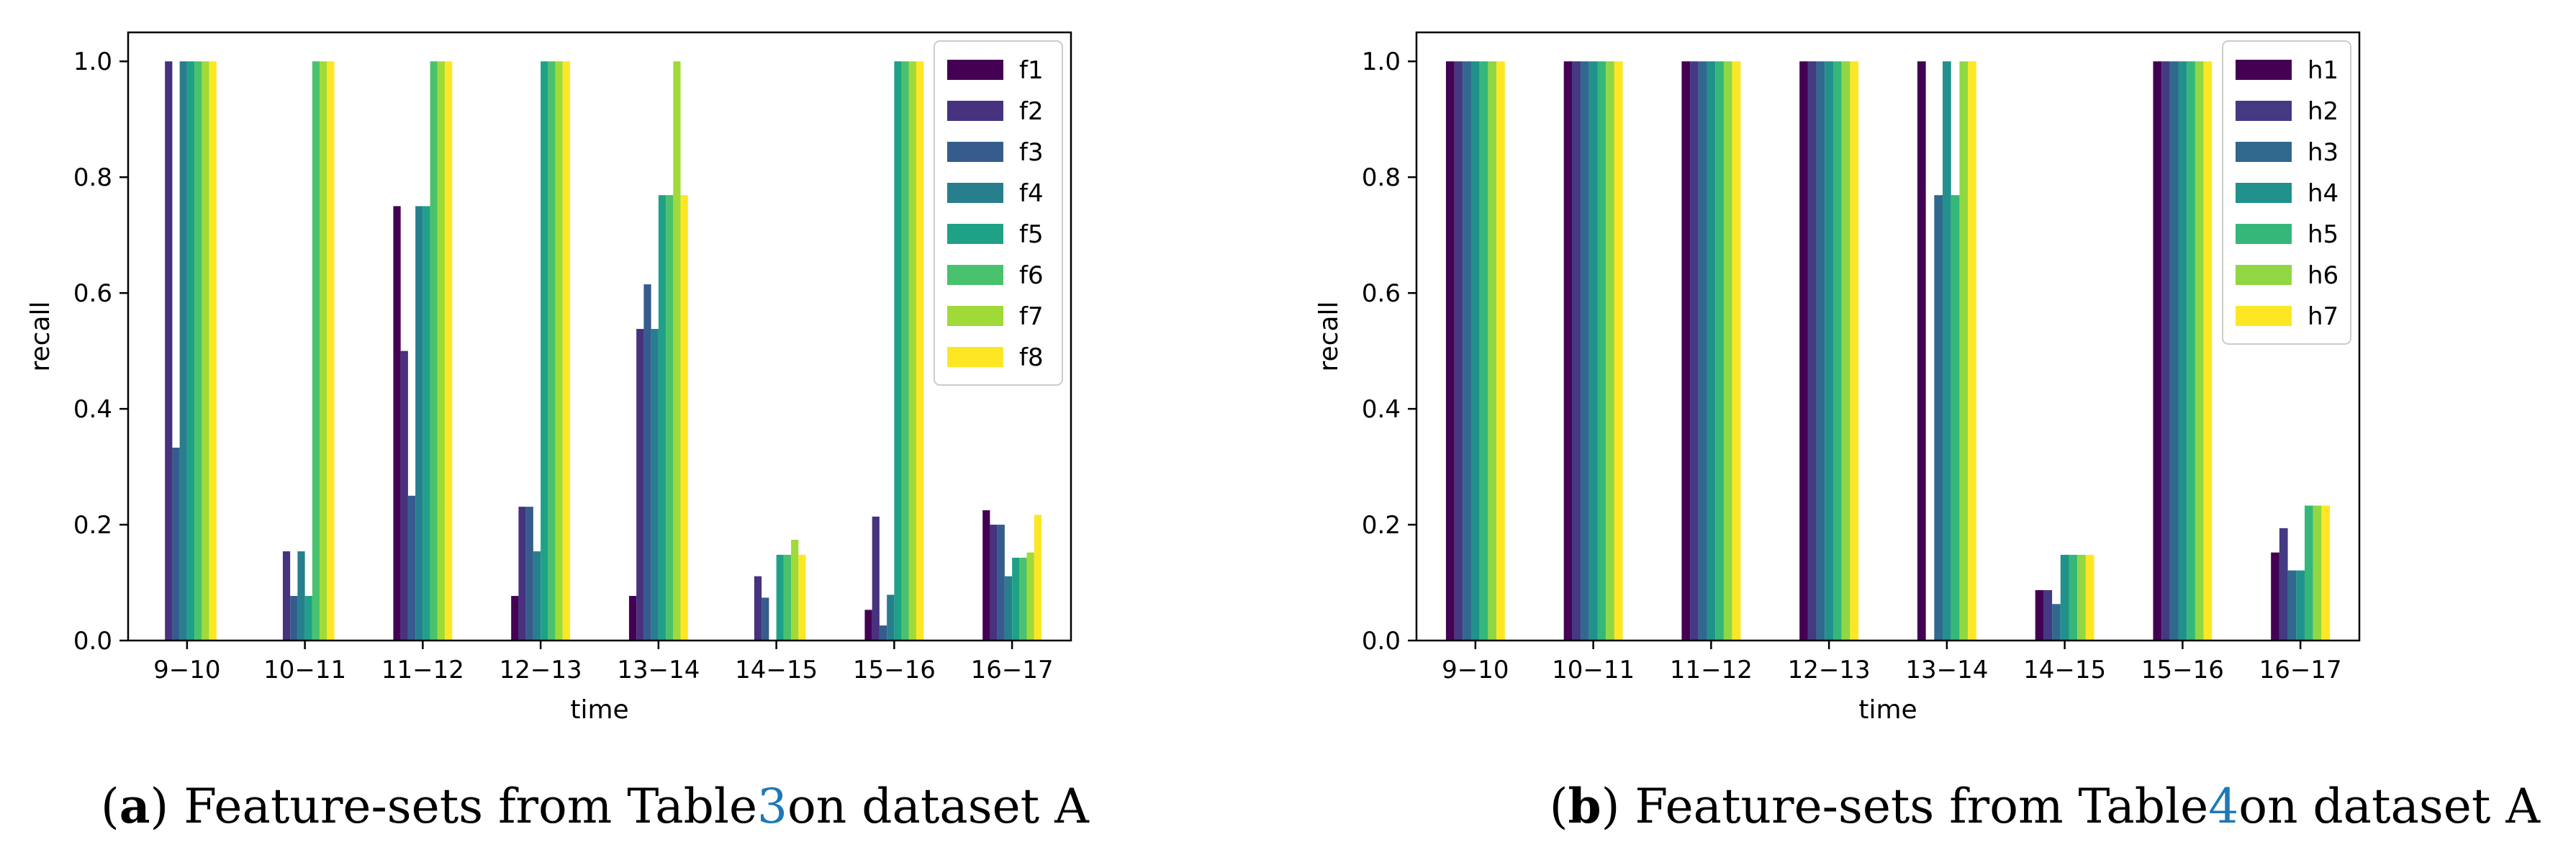 This screenshot has width=2576, height=855. What do you see at coordinates (975, 316) in the screenshot?
I see `legend-swatch-f7` at bounding box center [975, 316].